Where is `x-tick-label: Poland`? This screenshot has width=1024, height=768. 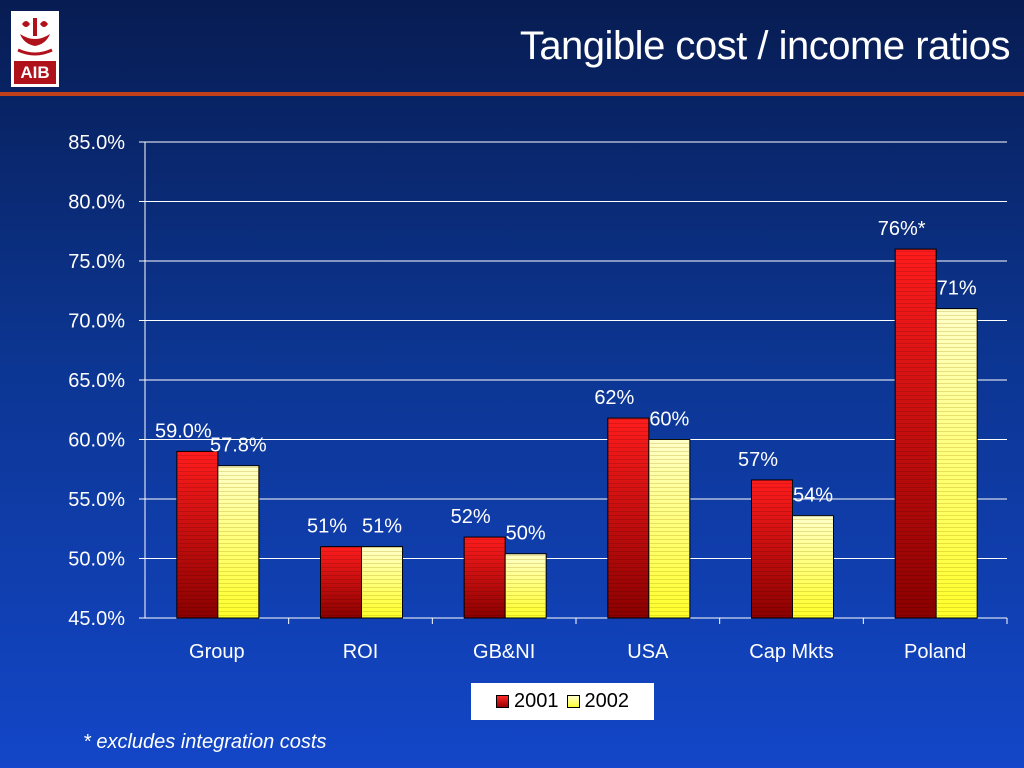 x-tick-label: Poland is located at coordinates (935, 652).